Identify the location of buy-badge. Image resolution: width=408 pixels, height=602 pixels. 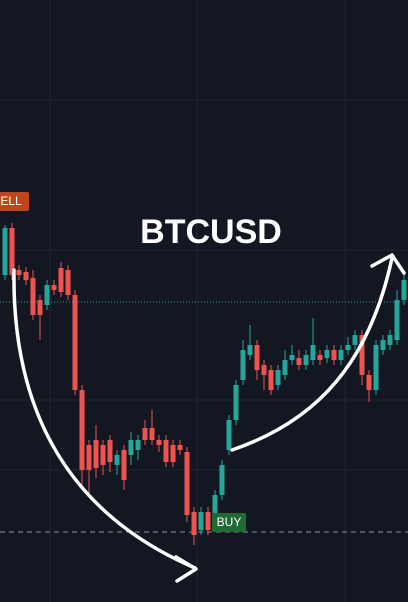
(229, 522).